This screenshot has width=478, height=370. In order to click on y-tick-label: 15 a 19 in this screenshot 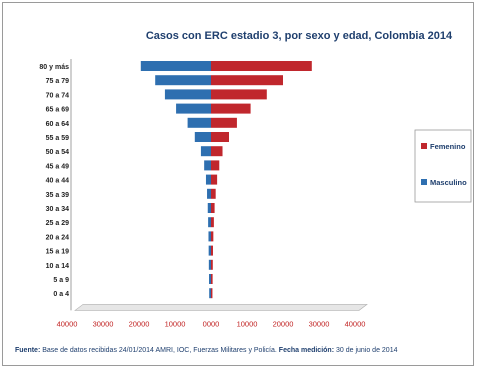, I will do `click(57, 252)`.